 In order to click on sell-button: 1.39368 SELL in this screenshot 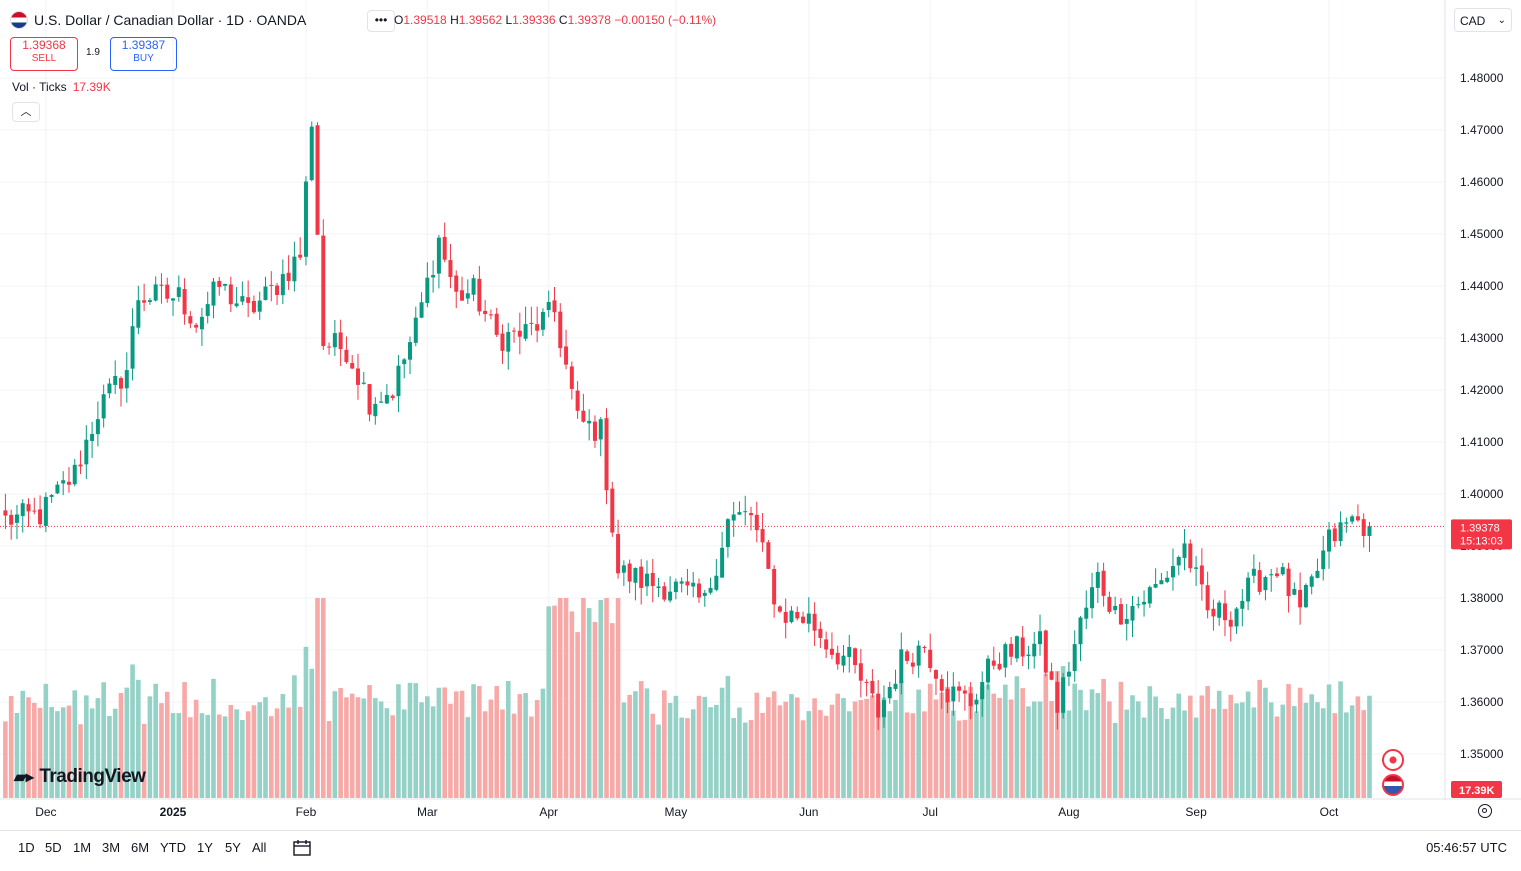, I will do `click(44, 54)`.